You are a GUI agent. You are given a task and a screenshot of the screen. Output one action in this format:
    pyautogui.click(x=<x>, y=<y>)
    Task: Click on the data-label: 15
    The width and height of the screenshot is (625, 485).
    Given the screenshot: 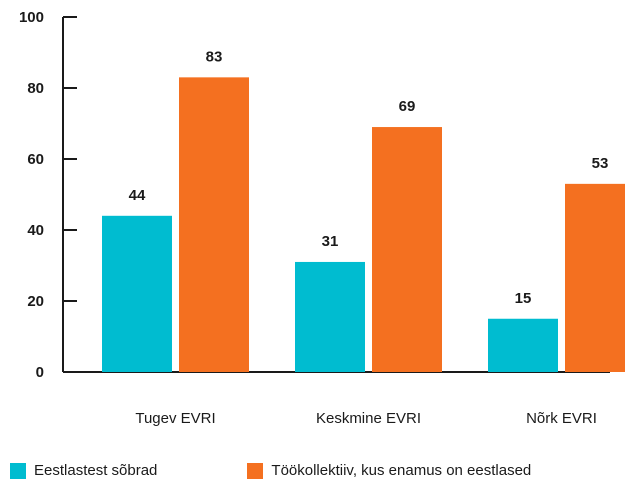 What is the action you would take?
    pyautogui.click(x=523, y=298)
    